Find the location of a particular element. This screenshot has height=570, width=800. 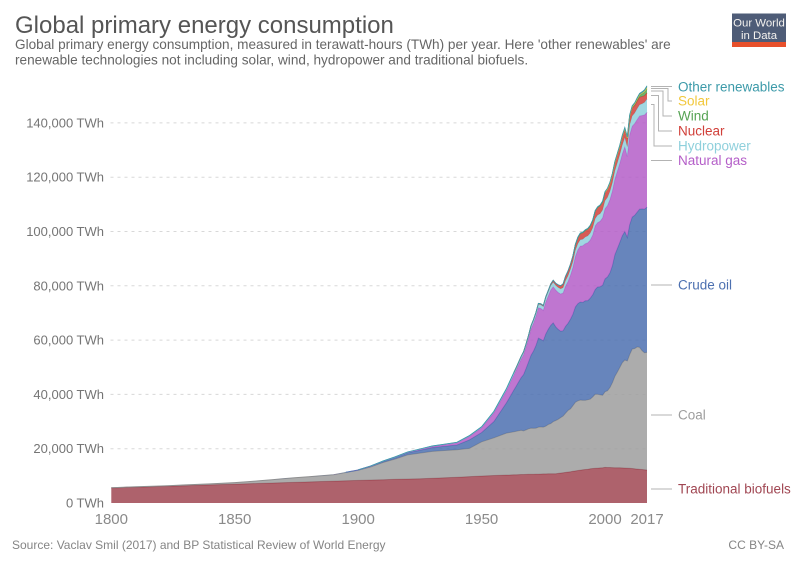

svg-text: 40,000 TWh is located at coordinates (68, 394).